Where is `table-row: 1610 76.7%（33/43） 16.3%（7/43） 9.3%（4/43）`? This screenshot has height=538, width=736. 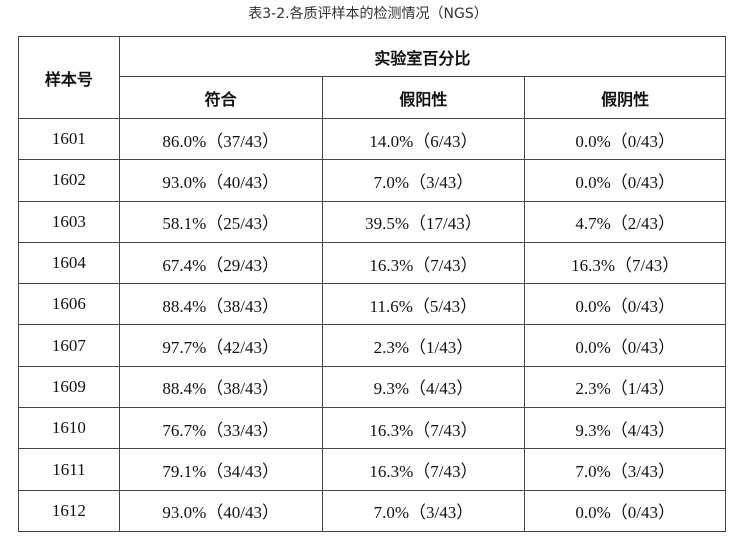 table-row: 1610 76.7%（33/43） 16.3%（7/43） 9.3%（4/43） is located at coordinates (372, 428).